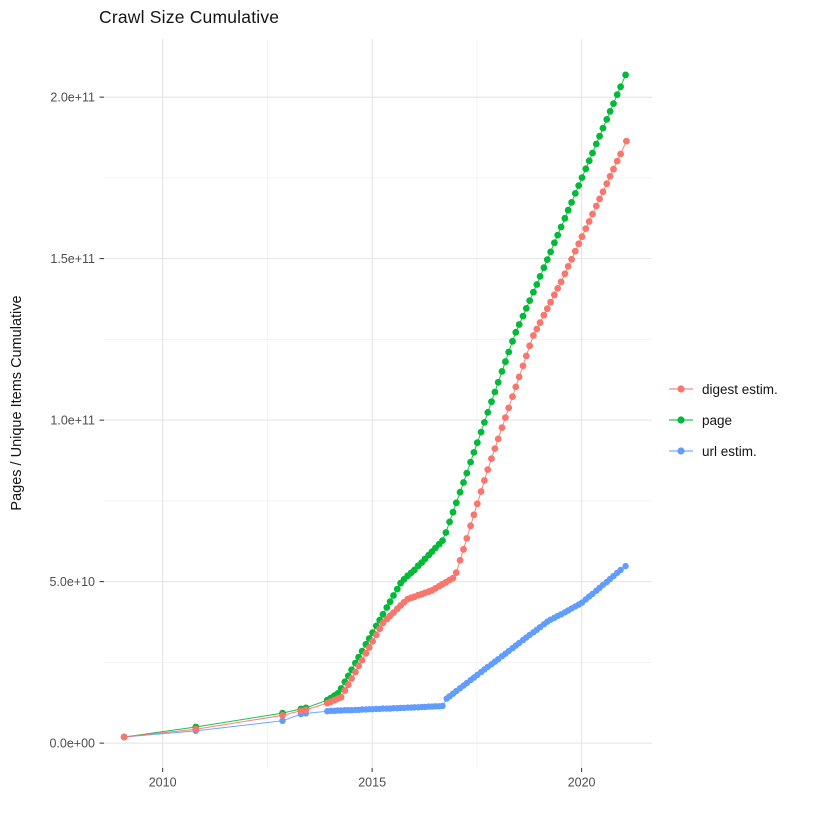 The image size is (826, 827). I want to click on y-tick-label: 5.0e+10, so click(72, 582).